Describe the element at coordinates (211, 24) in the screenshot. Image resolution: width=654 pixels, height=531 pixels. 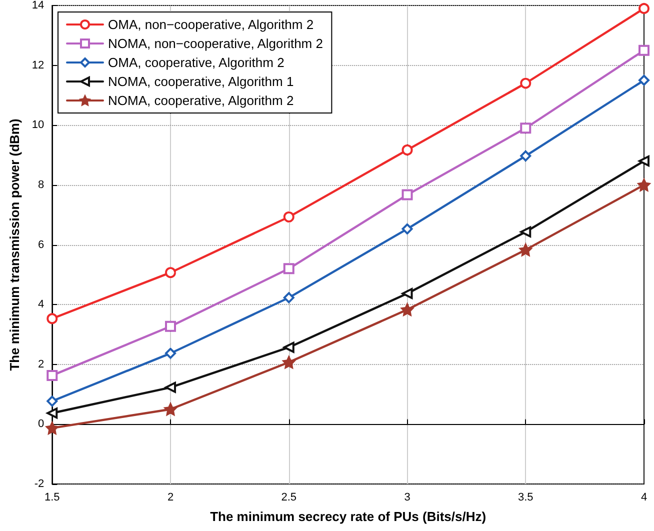
I see `legend-label: OMA, non−cooperative, Algorithm 2` at that location.